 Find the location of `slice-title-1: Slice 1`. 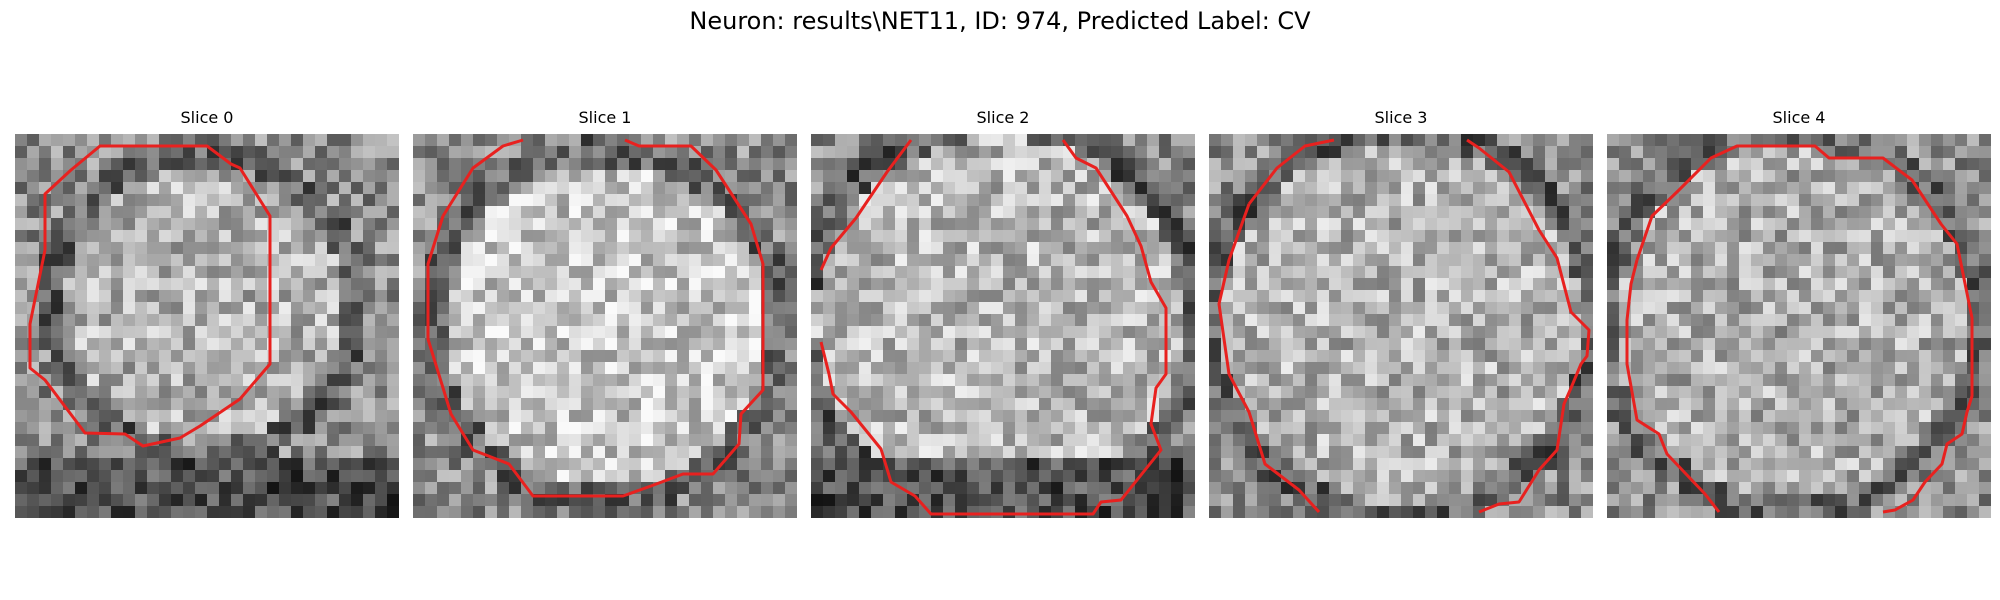

slice-title-1: Slice 1 is located at coordinates (605, 117).